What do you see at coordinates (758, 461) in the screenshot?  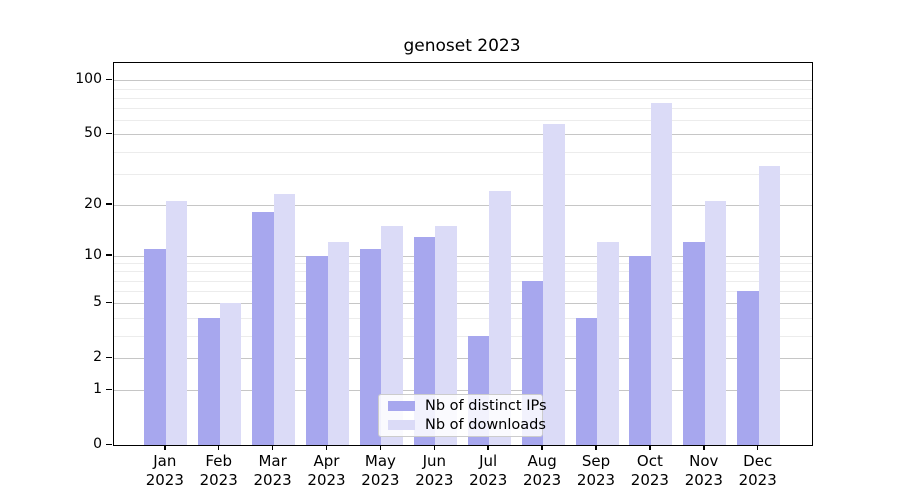 I see `x-label-line: Dec` at bounding box center [758, 461].